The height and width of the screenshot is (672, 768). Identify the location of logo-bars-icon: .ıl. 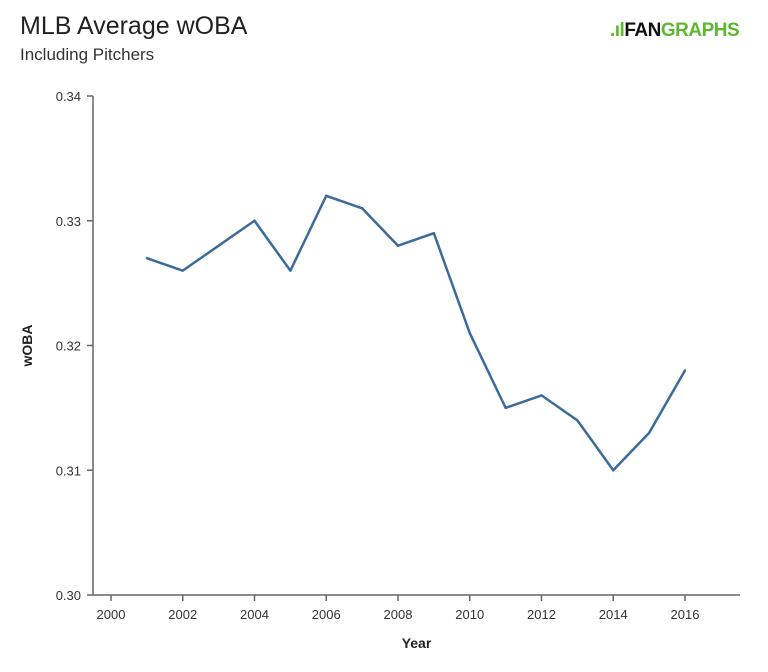
(617, 30).